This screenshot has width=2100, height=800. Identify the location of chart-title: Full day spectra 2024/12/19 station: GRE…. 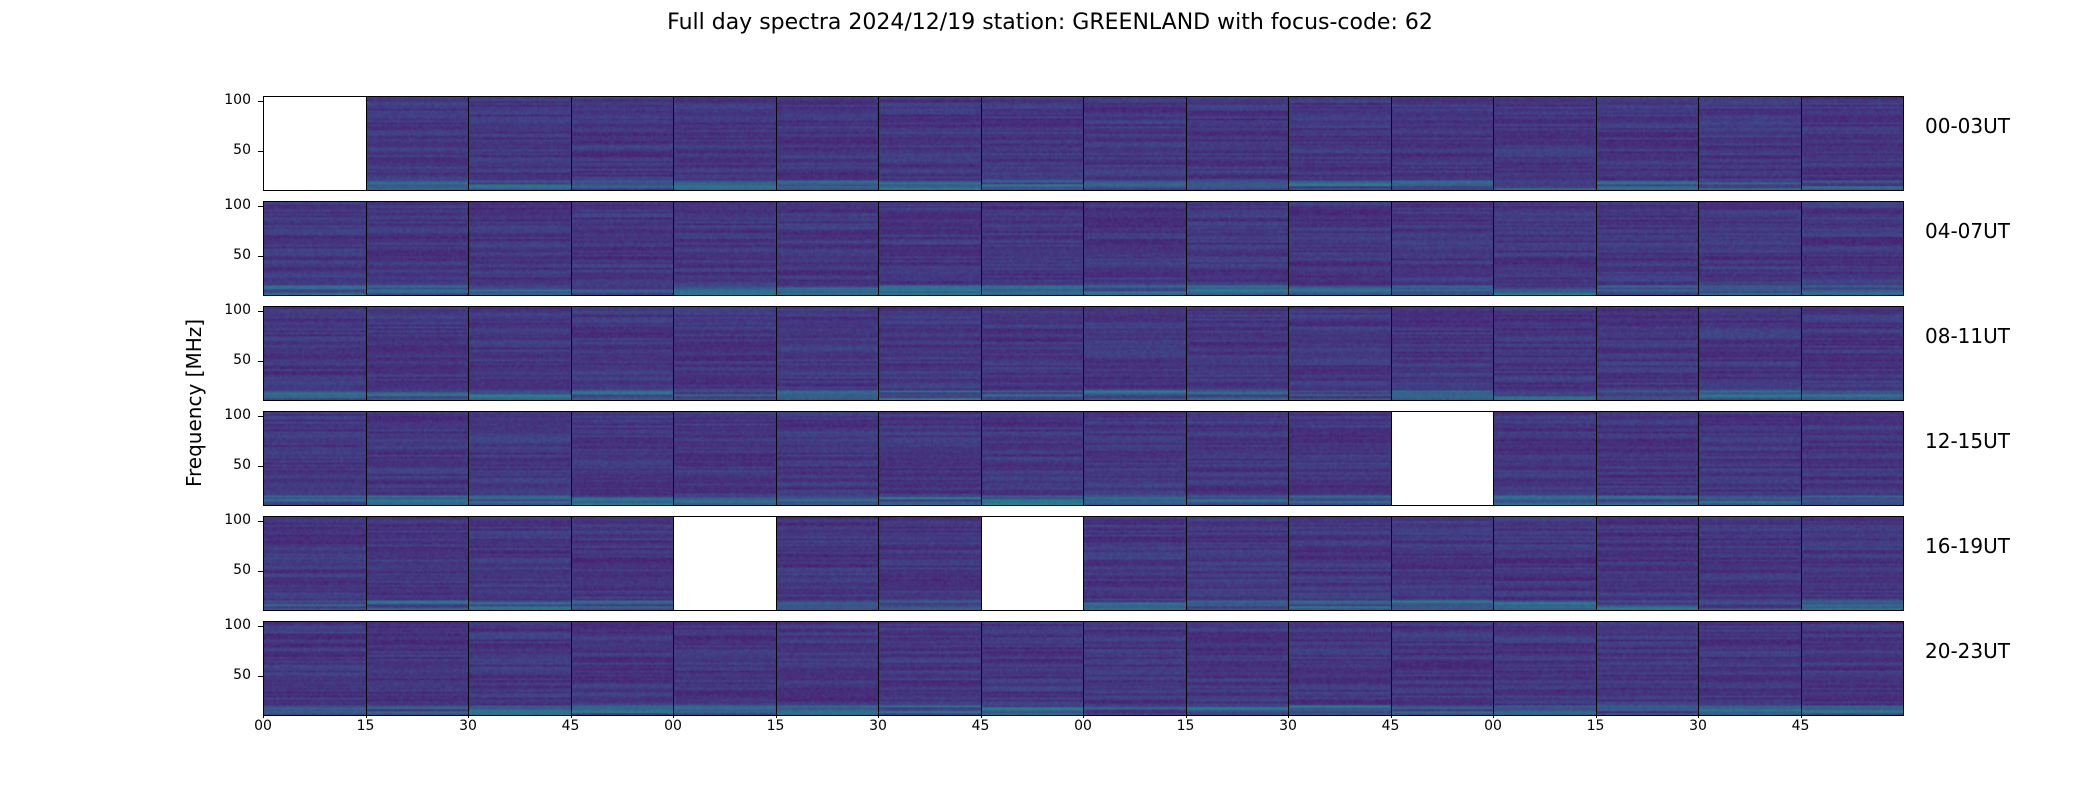
(1050, 22).